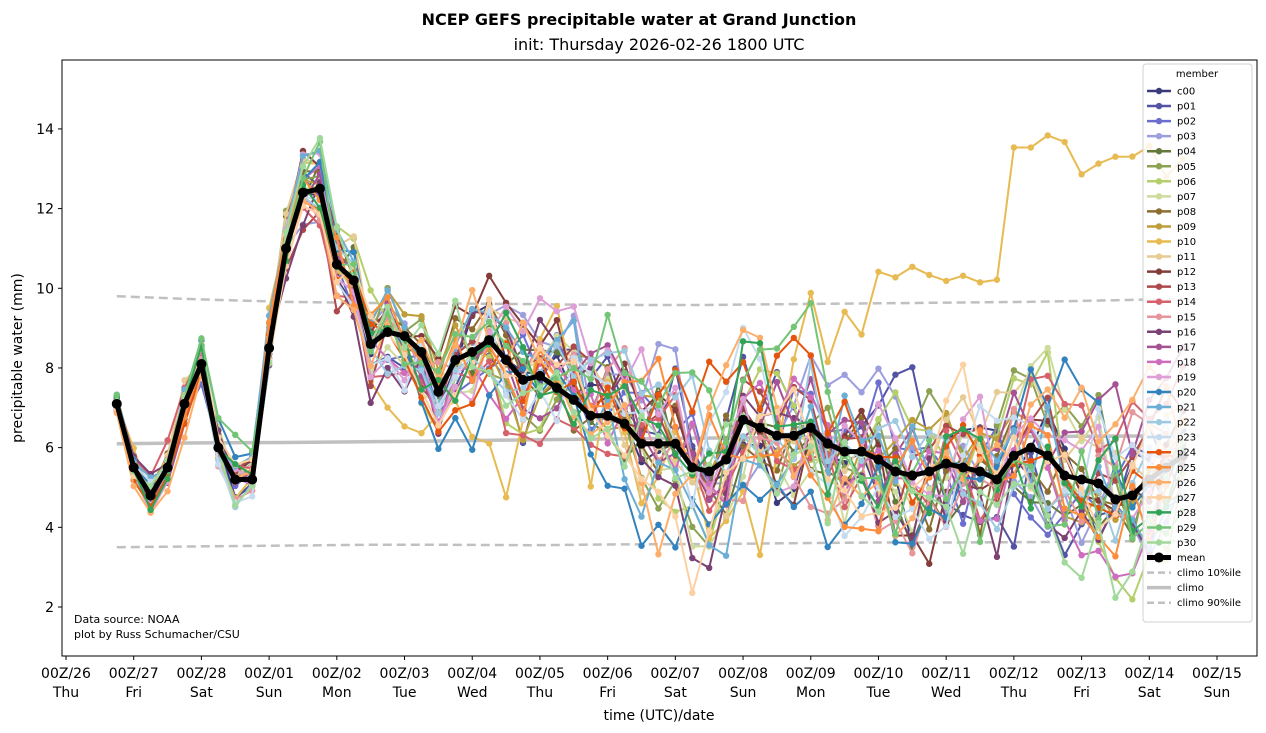 The width and height of the screenshot is (1266, 733). What do you see at coordinates (1186, 543) in the screenshot?
I see `legend-label: p30` at bounding box center [1186, 543].